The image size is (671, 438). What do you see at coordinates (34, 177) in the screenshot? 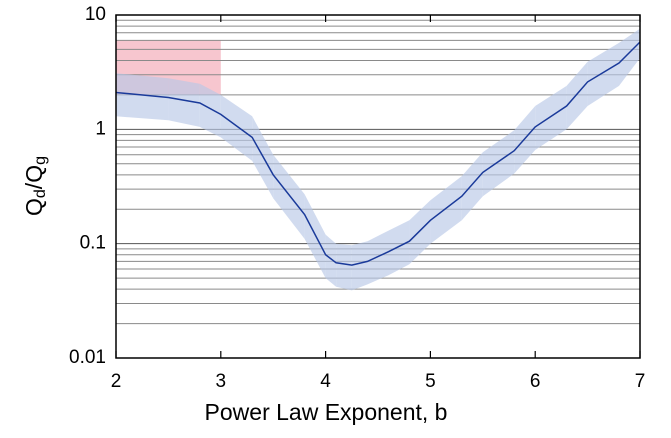
I see `y-label-part: /Q` at bounding box center [34, 177].